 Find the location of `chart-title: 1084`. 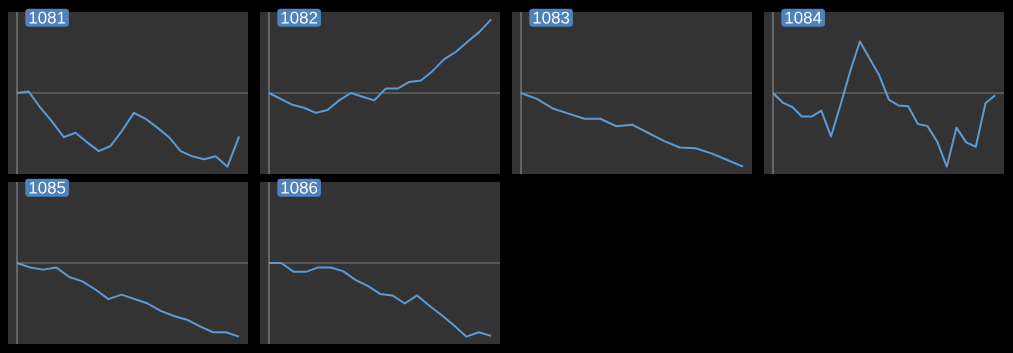

chart-title: 1084 is located at coordinates (803, 17).